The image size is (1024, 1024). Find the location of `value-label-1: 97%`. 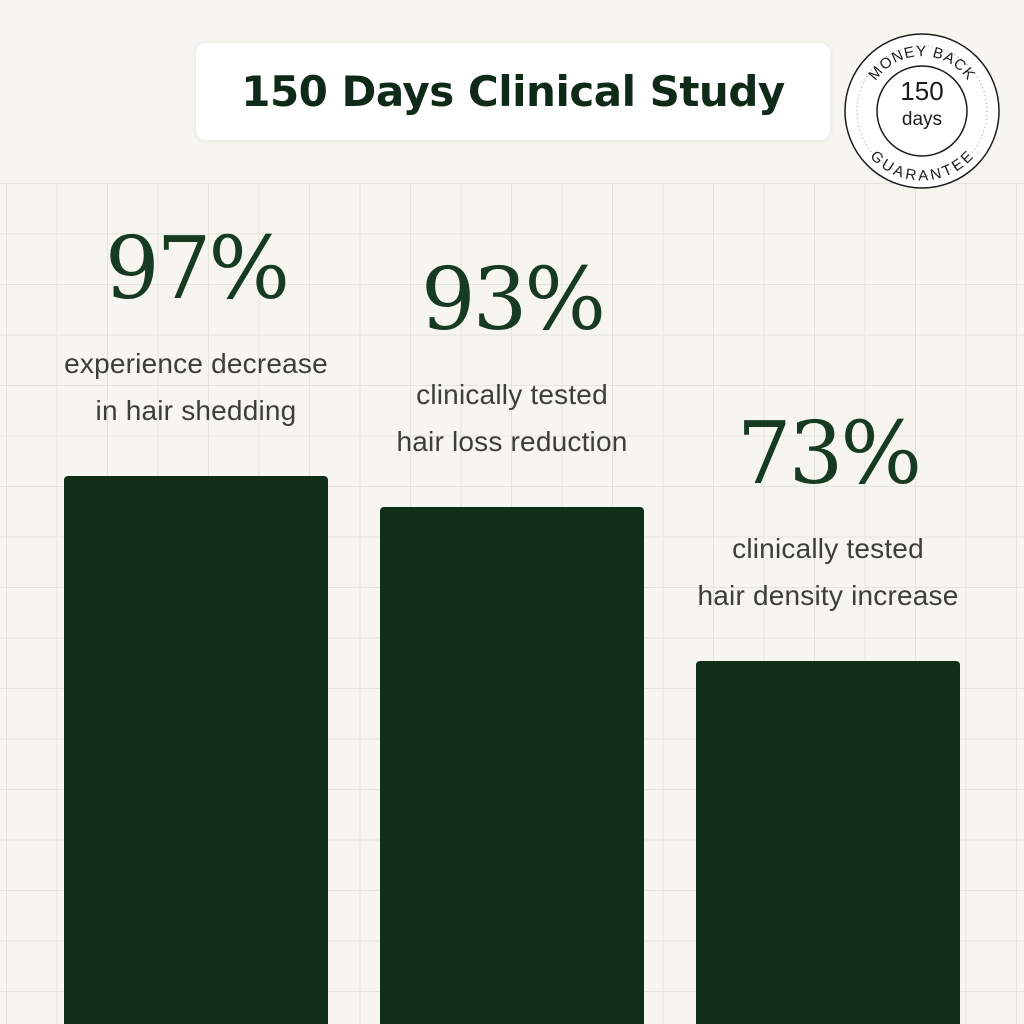

value-label-1: 97% is located at coordinates (197, 269).